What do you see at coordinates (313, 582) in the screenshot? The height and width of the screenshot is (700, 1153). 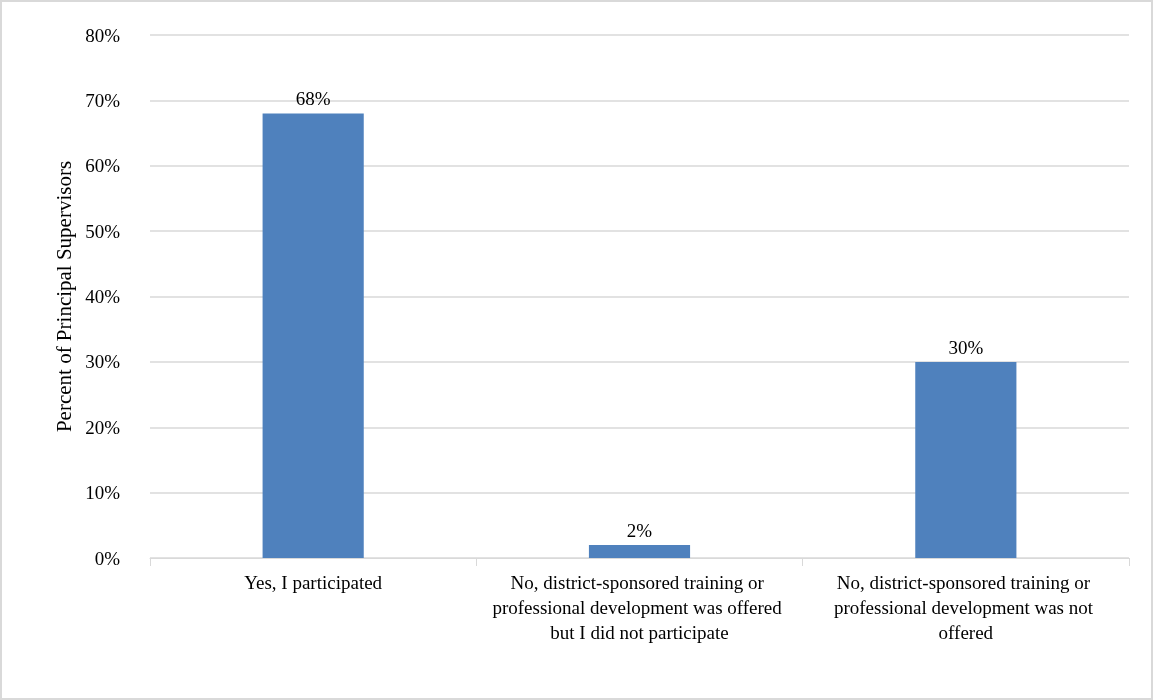 I see `x-tick-label: Yes, I participated` at bounding box center [313, 582].